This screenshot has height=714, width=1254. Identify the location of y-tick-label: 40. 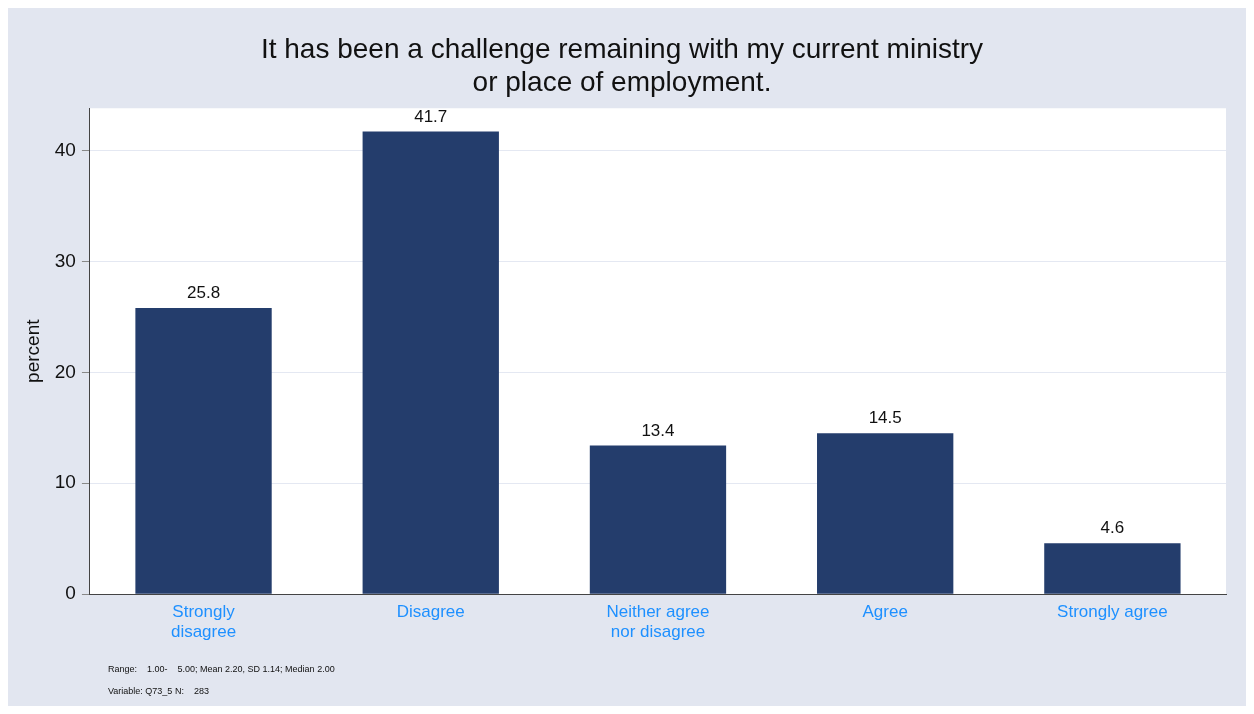
(65, 149).